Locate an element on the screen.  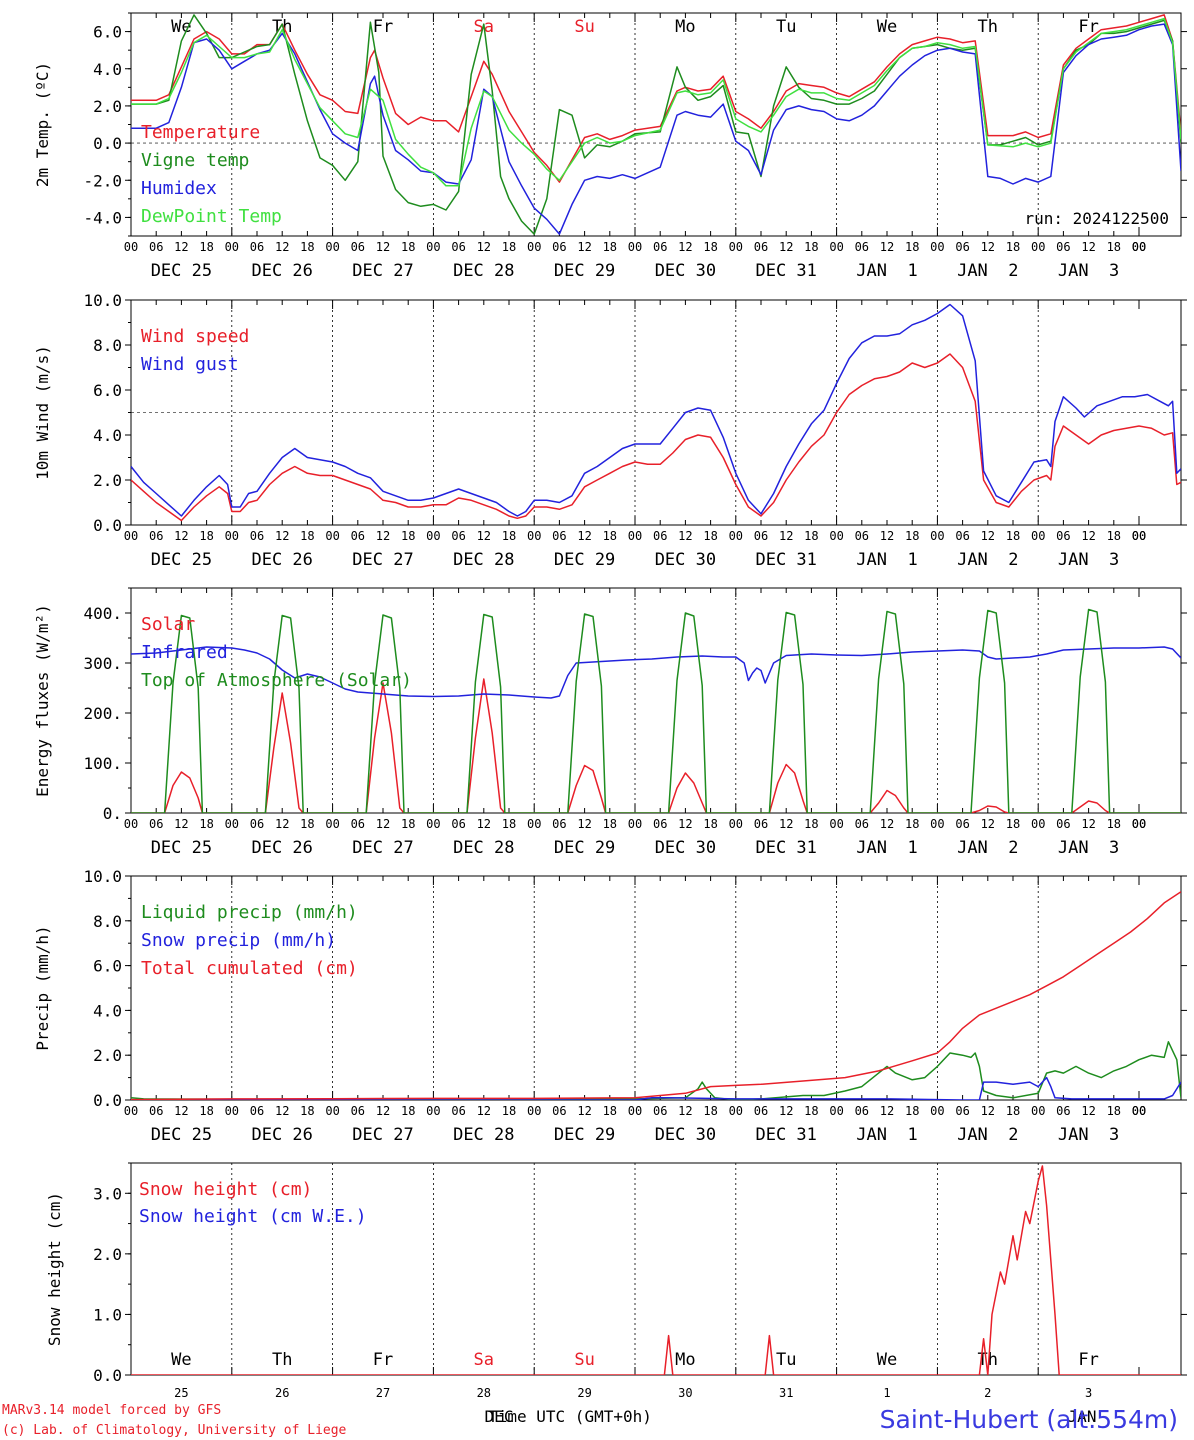
y-tick-label: 200. is located at coordinates (102, 713).